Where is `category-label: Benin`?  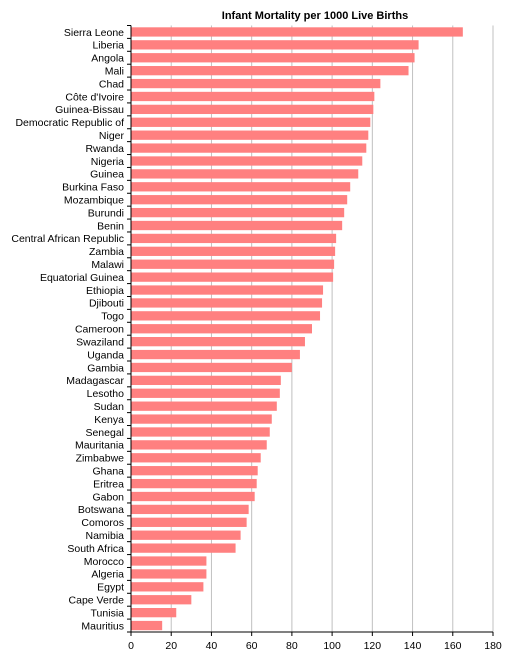 category-label: Benin is located at coordinates (110, 226).